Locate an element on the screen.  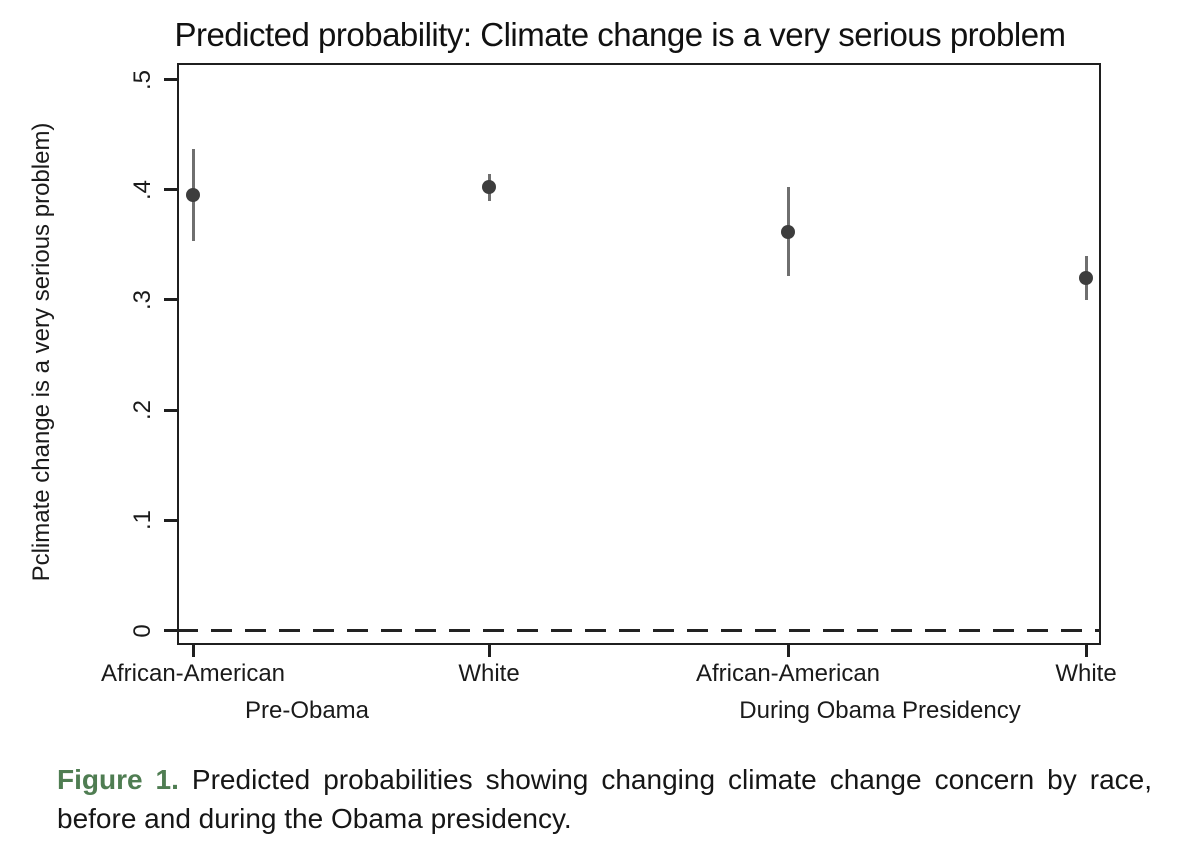
caption-line-2: before and during the Obama presidency. is located at coordinates (314, 818).